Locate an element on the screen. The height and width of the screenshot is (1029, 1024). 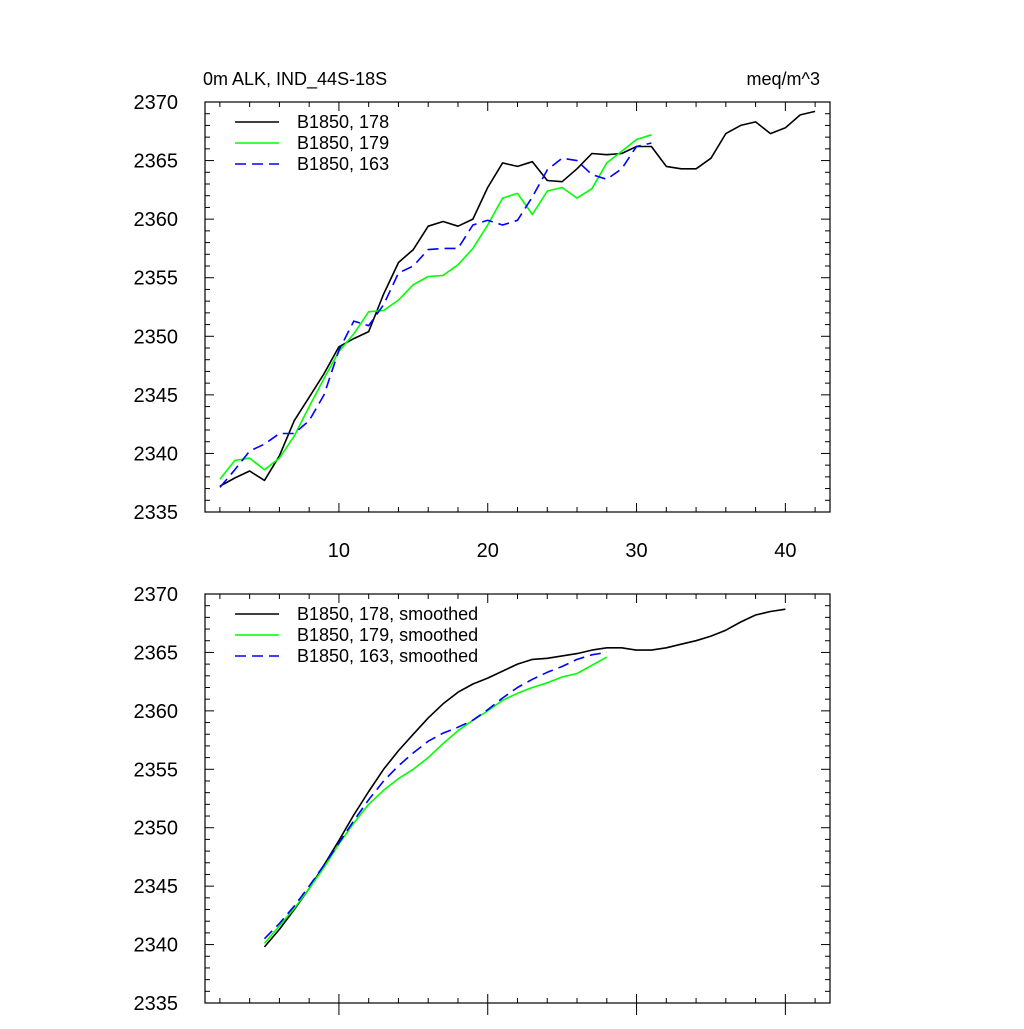
legend-label: B1850, 178, smoothed is located at coordinates (387, 614).